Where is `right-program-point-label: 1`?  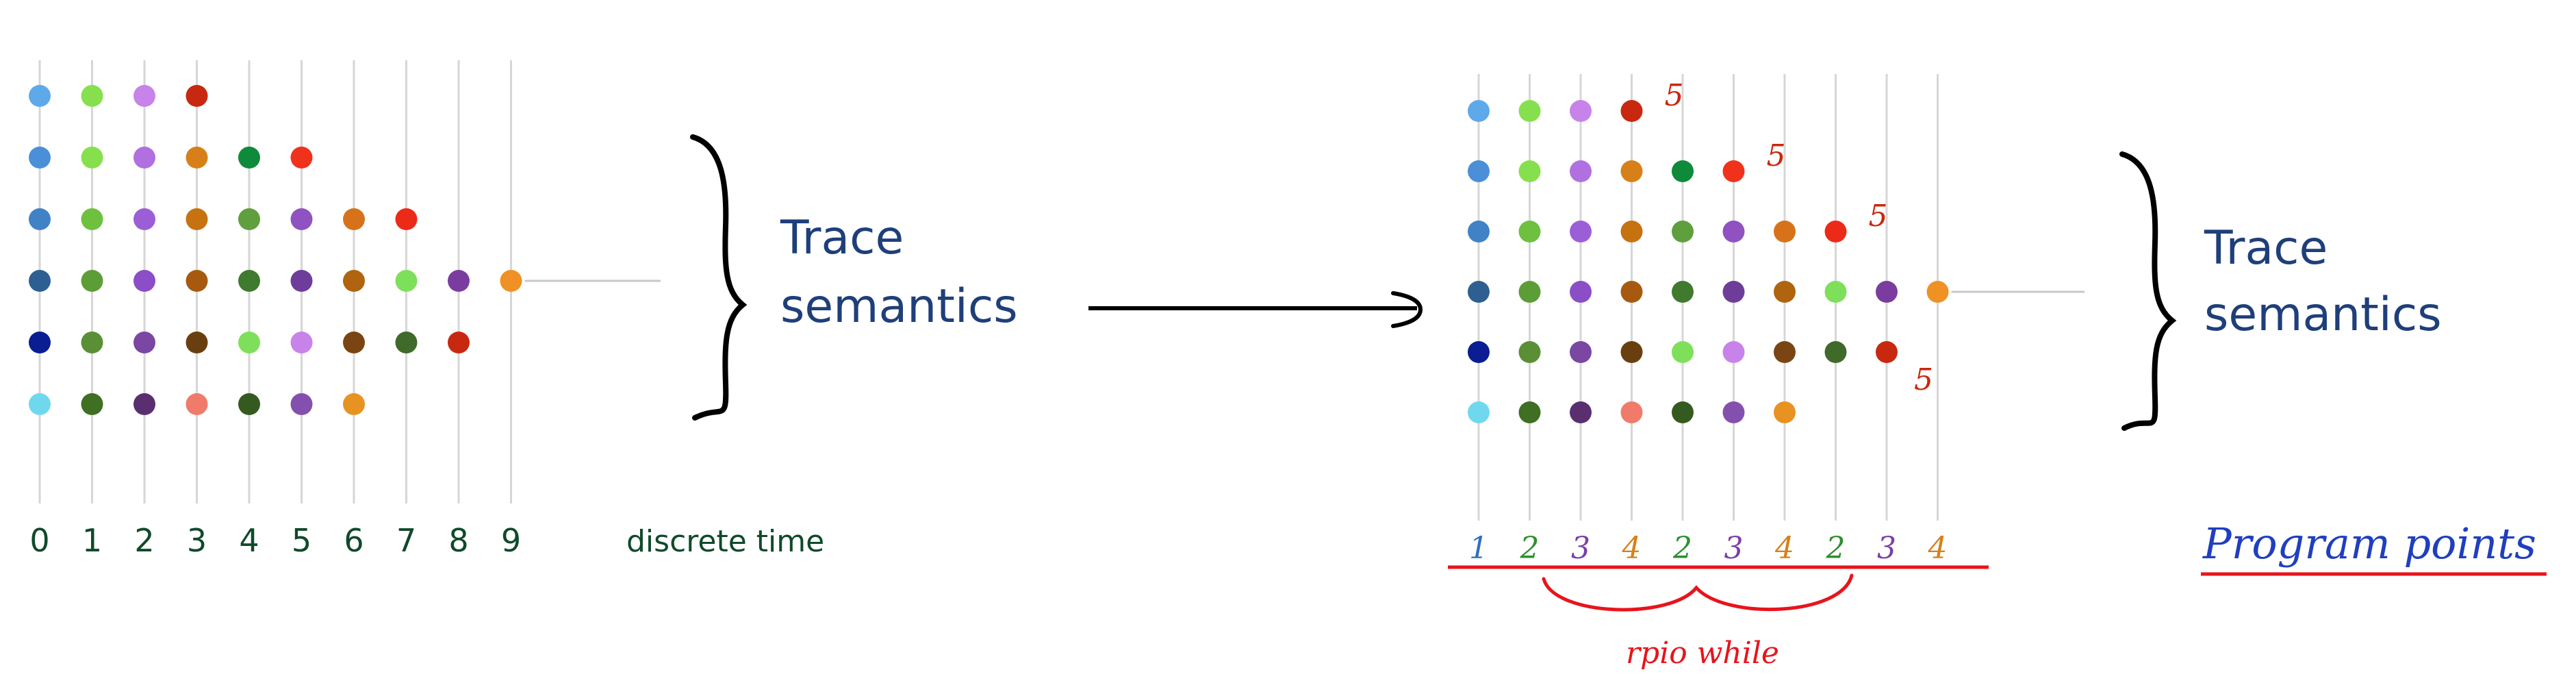
right-program-point-label: 1 is located at coordinates (1478, 548).